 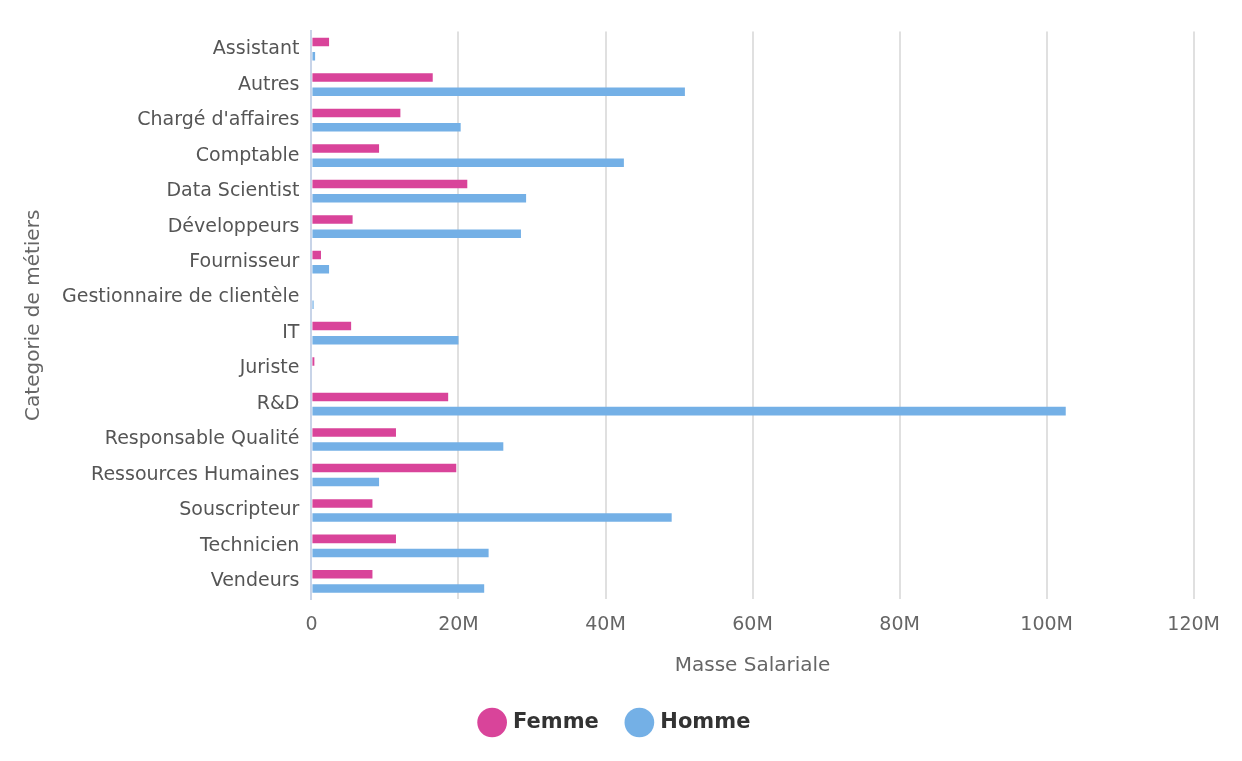 I want to click on y-tick-label: Fournisseur, so click(x=244, y=260).